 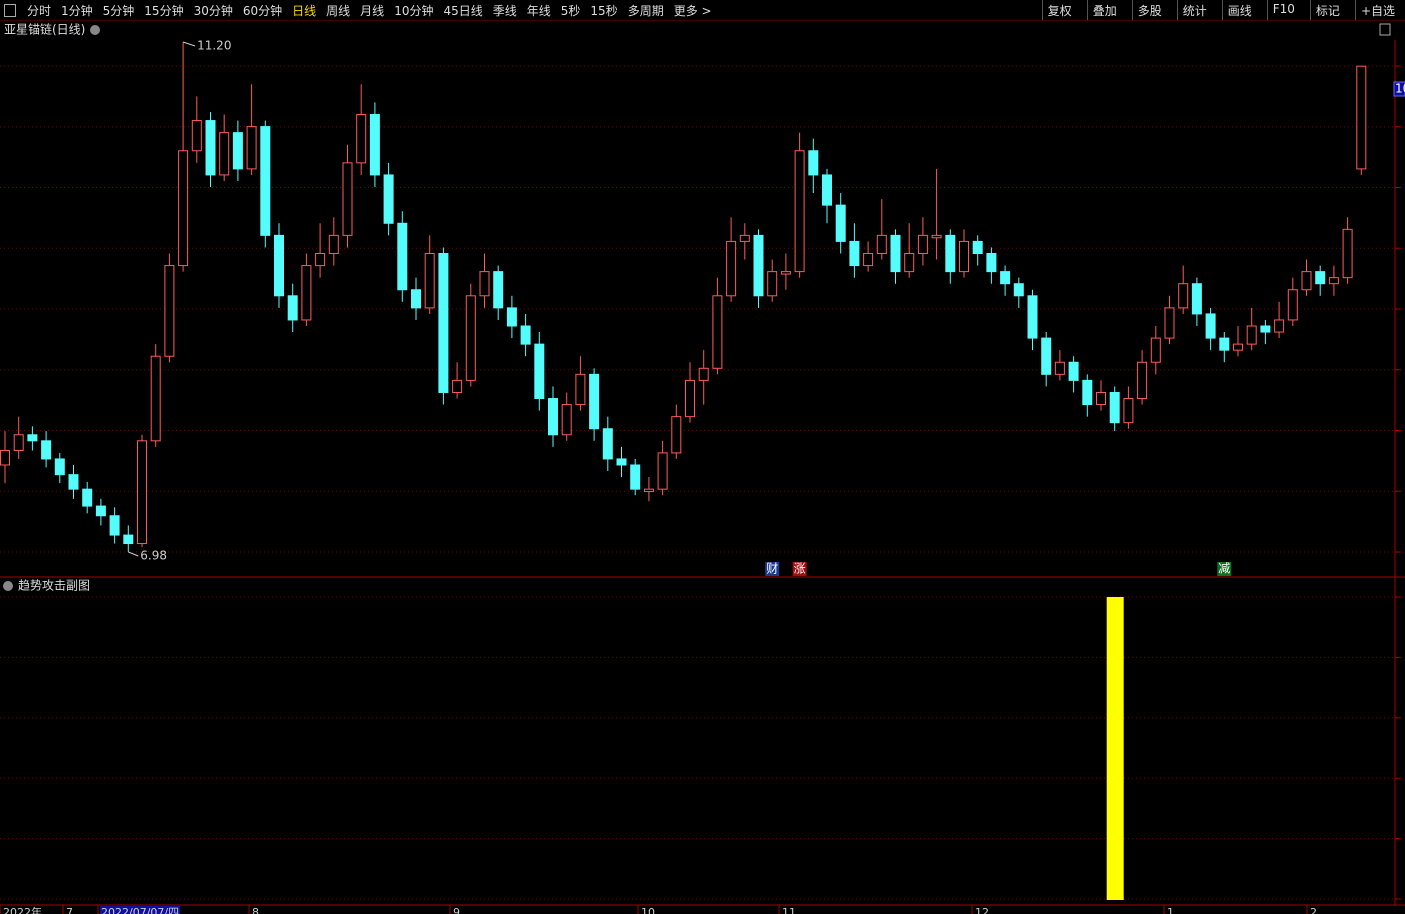 I want to click on toolbar-button: 5分钟, so click(x=118, y=10).